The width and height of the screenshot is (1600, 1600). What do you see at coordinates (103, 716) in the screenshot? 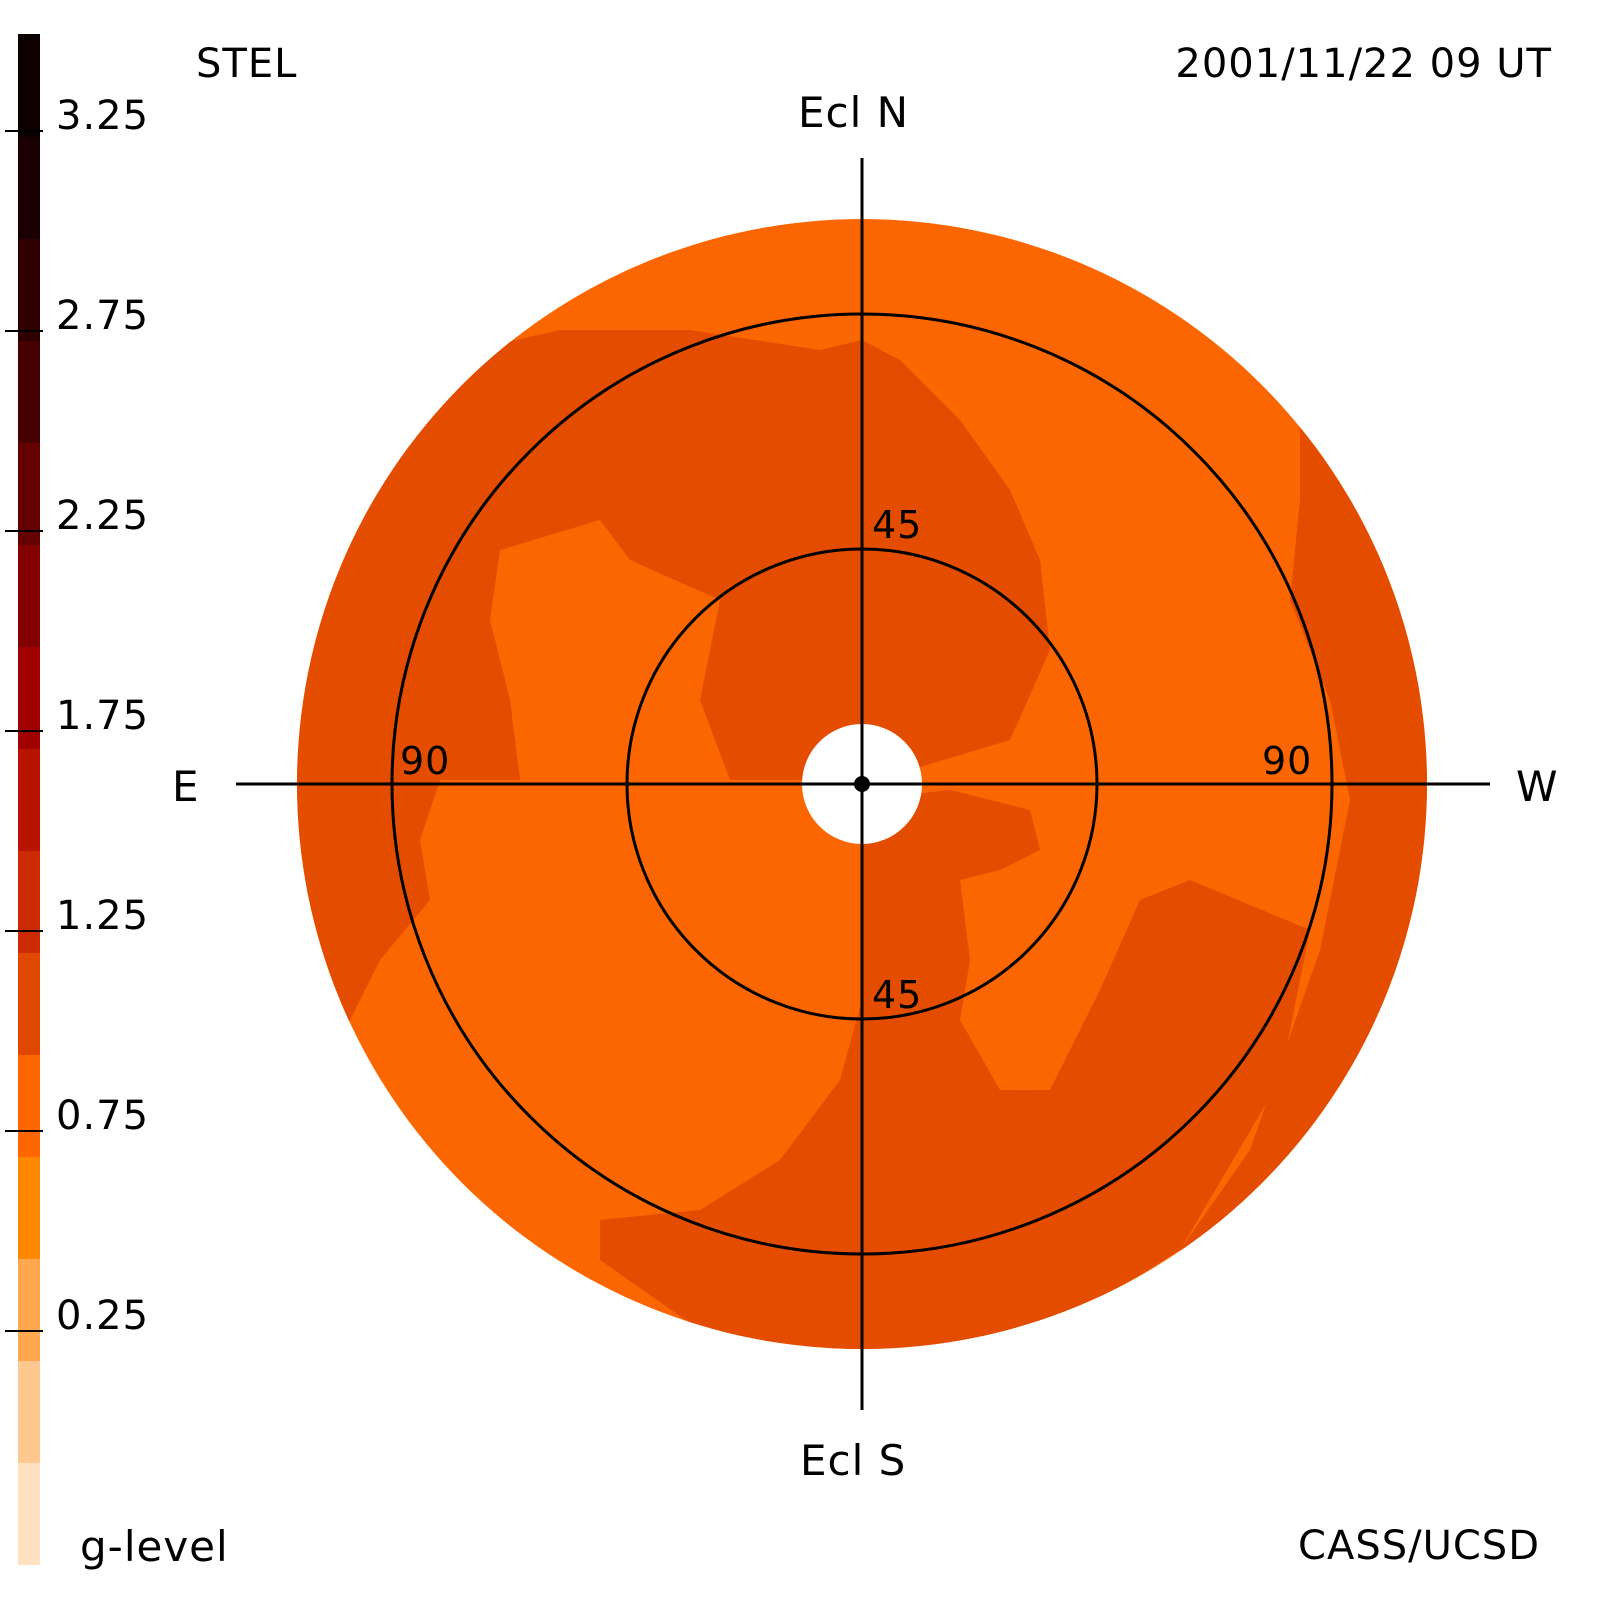
I see `colorbar-tick-label: 1.75` at bounding box center [103, 716].